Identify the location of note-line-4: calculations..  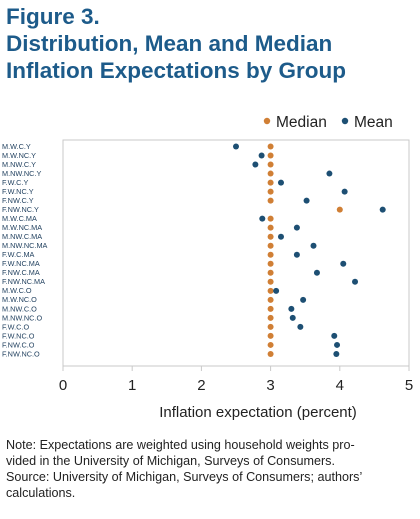
(41, 493).